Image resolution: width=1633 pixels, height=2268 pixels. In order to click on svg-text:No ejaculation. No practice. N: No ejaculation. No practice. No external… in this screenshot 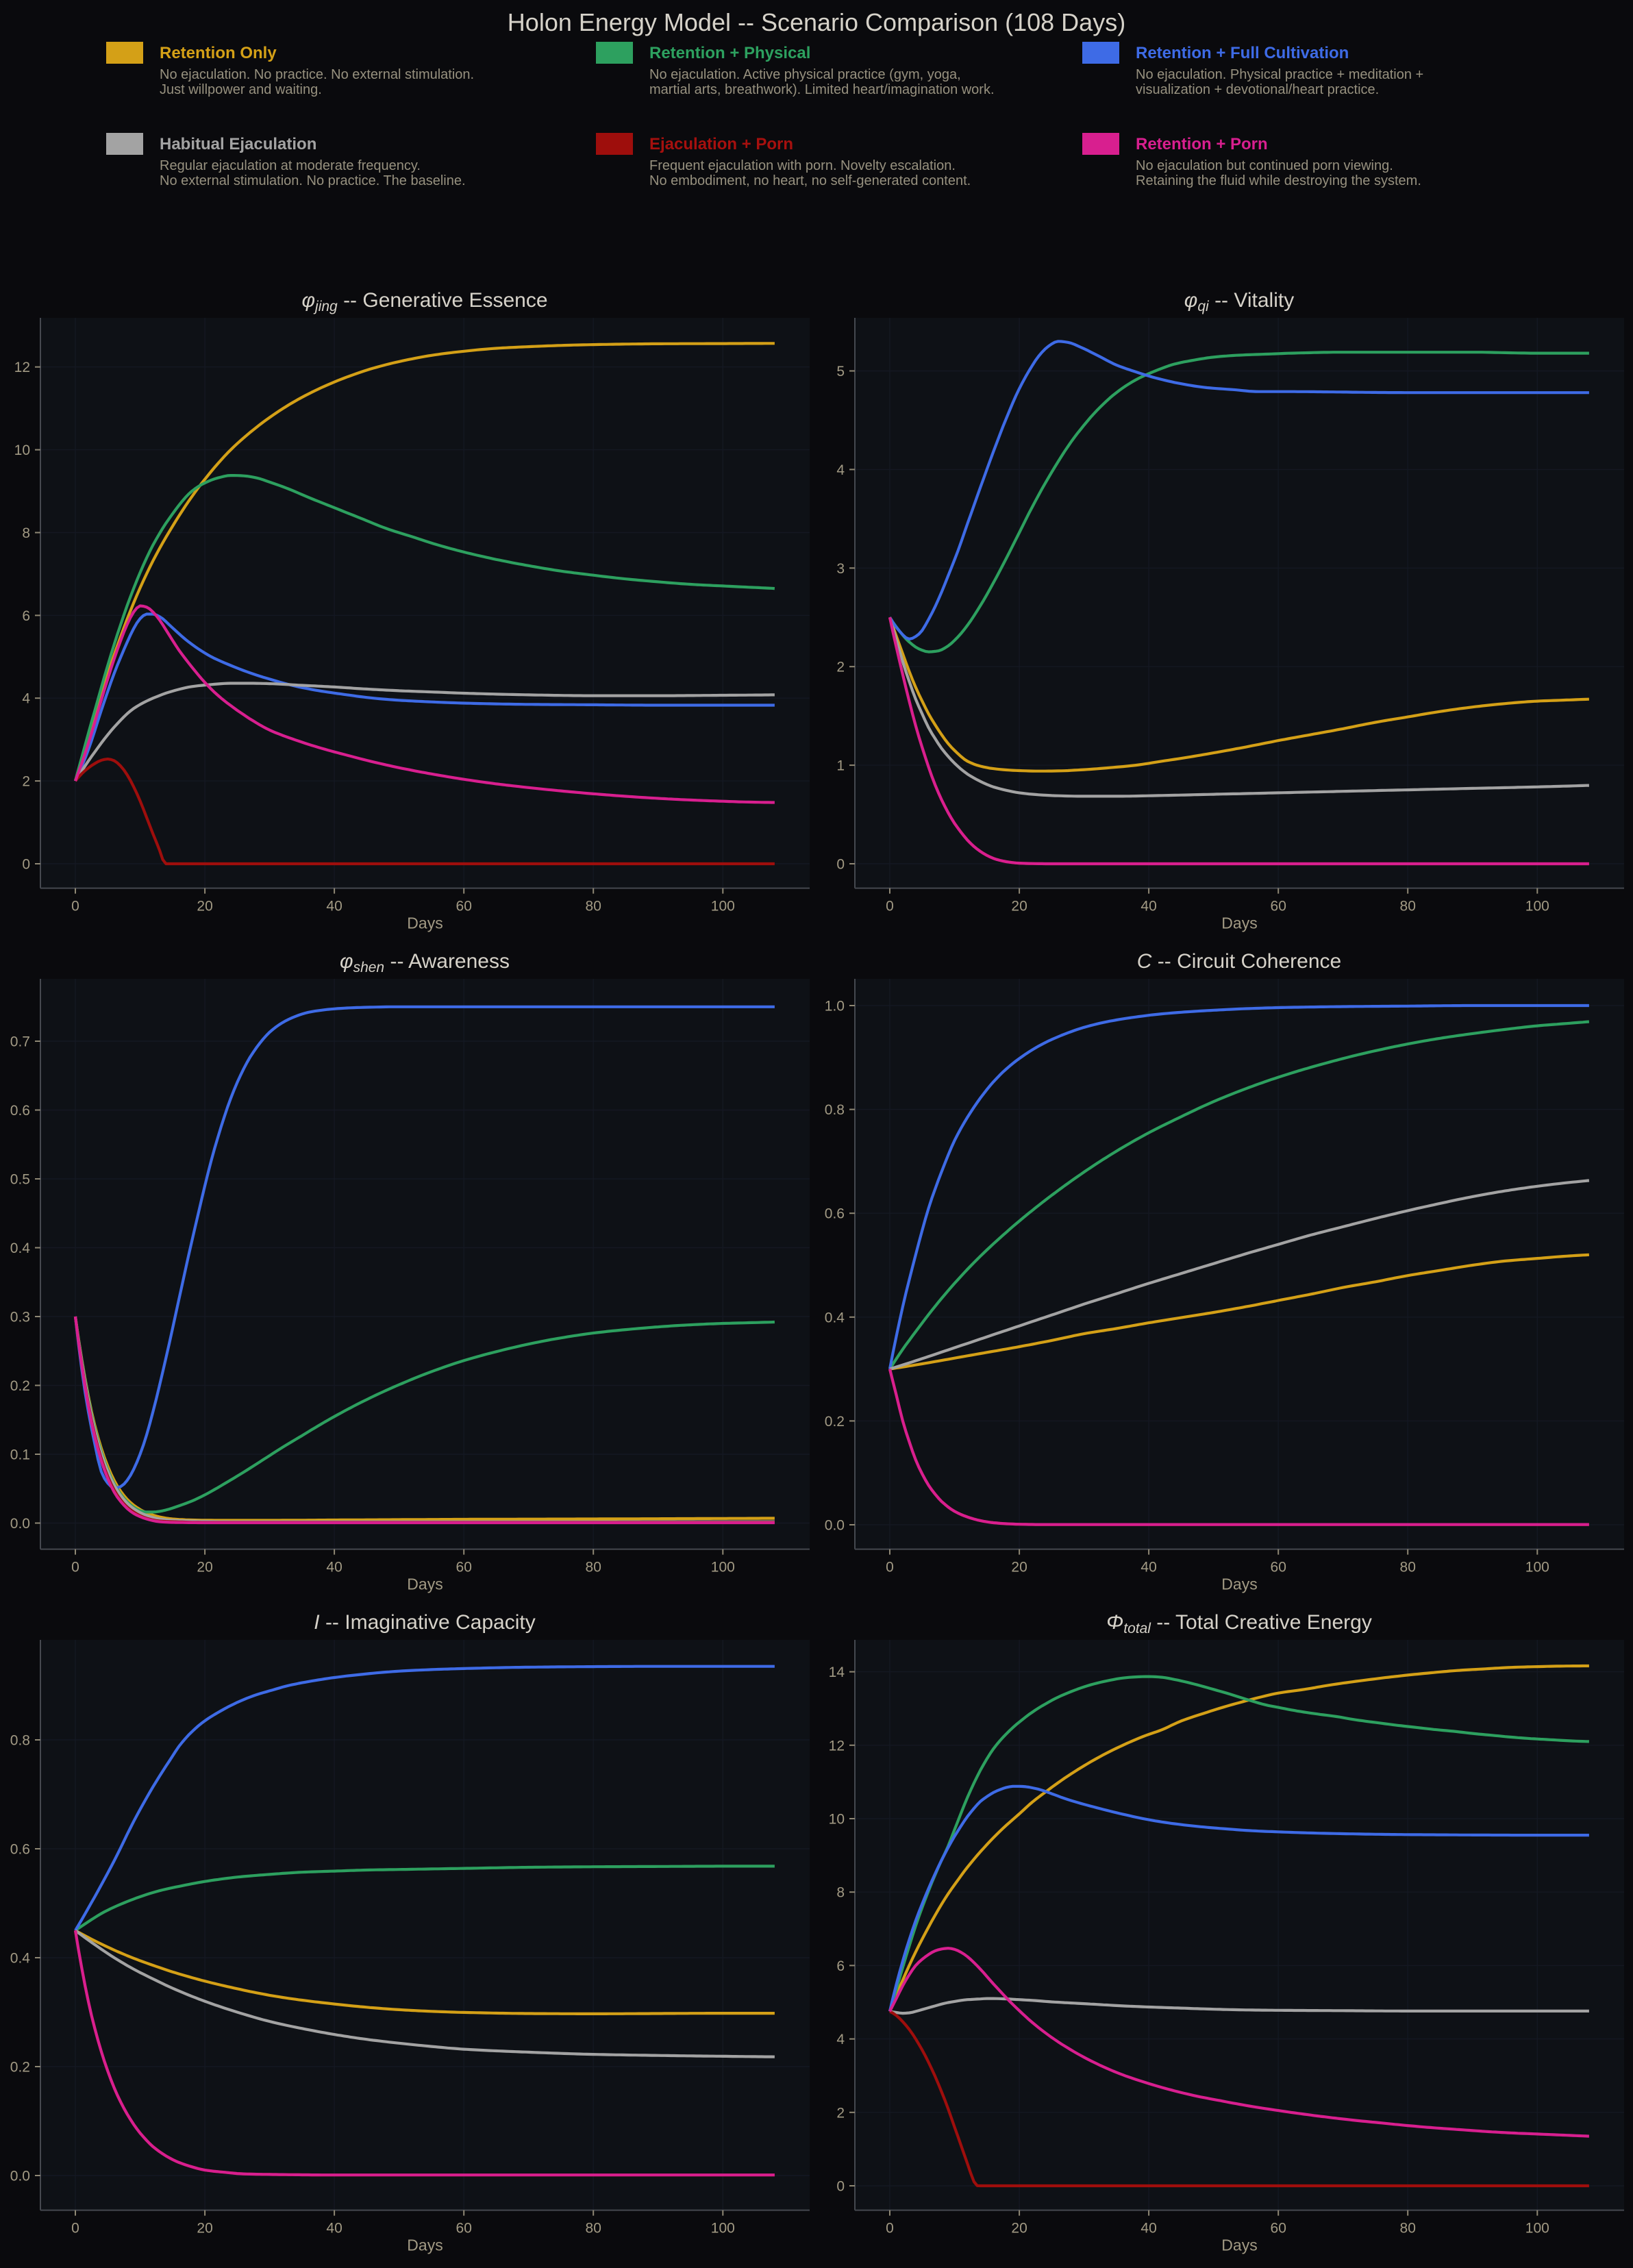, I will do `click(317, 74)`.